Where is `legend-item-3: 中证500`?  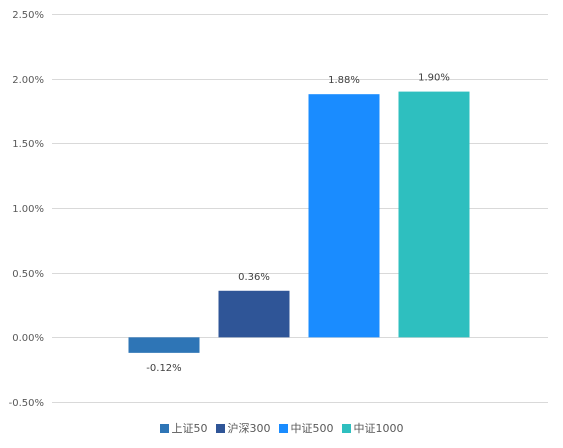
legend-item-3: 中证500 is located at coordinates (306, 428).